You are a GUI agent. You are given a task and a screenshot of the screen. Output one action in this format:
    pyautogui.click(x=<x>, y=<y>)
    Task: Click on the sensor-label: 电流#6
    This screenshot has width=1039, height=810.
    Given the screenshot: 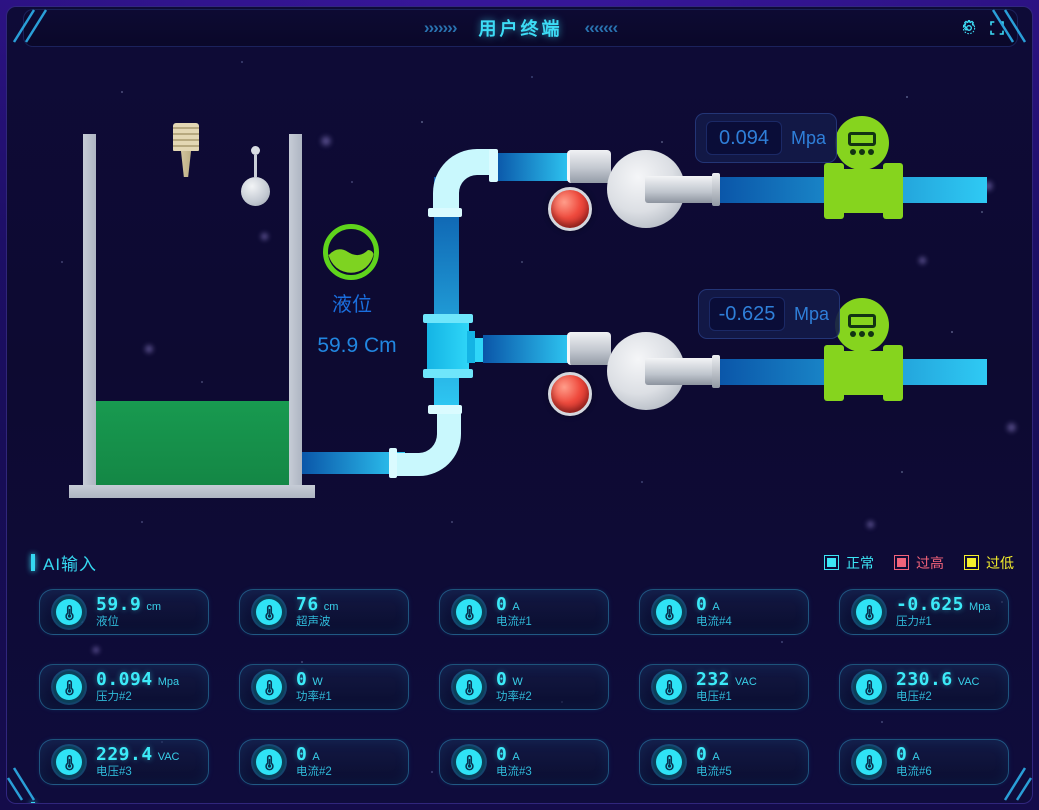 What is the action you would take?
    pyautogui.click(x=914, y=771)
    